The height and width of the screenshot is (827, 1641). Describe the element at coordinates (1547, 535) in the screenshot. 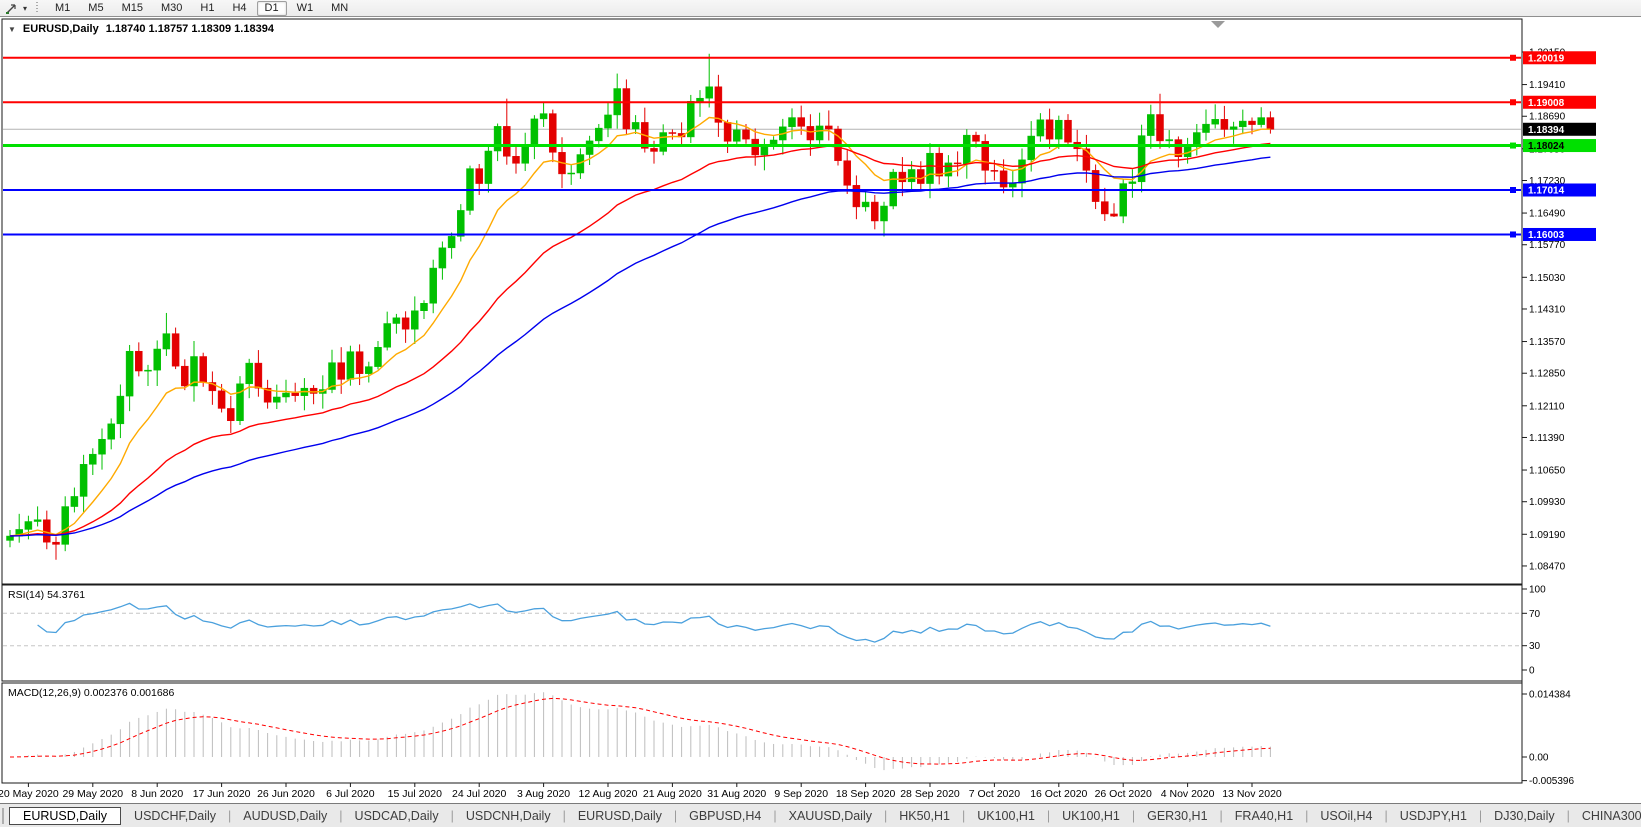

I see `svg-text: 1.09190` at that location.